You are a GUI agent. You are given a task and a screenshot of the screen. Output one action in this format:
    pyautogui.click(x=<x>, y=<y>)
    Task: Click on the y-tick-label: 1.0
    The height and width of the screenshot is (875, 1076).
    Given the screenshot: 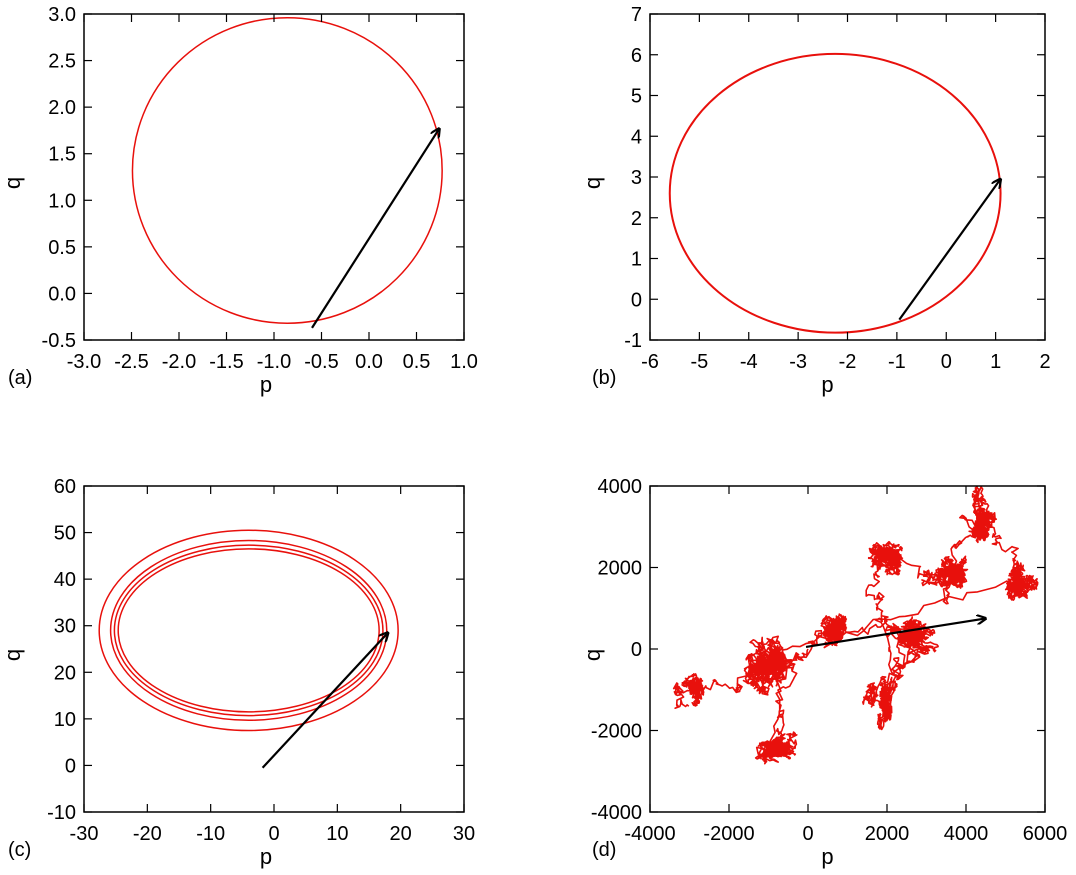 What is the action you would take?
    pyautogui.click(x=62, y=201)
    